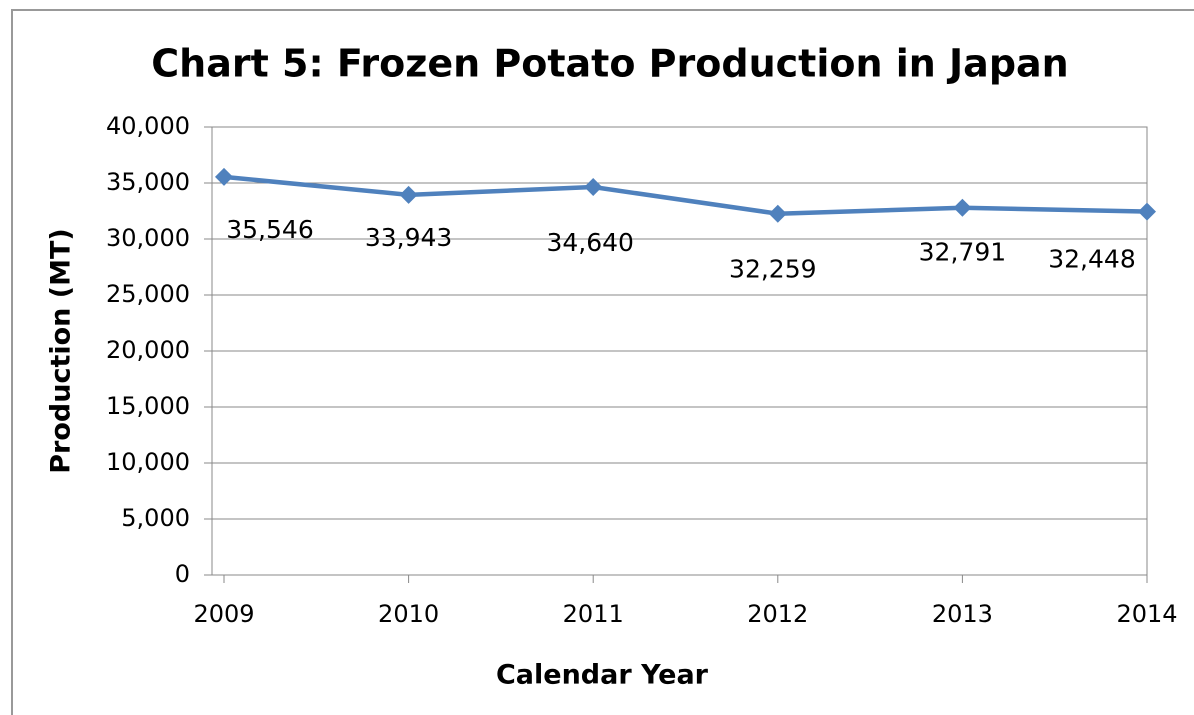 This screenshot has width=1194, height=715. Describe the element at coordinates (182, 574) in the screenshot. I see `y-tick-label: 0` at that location.